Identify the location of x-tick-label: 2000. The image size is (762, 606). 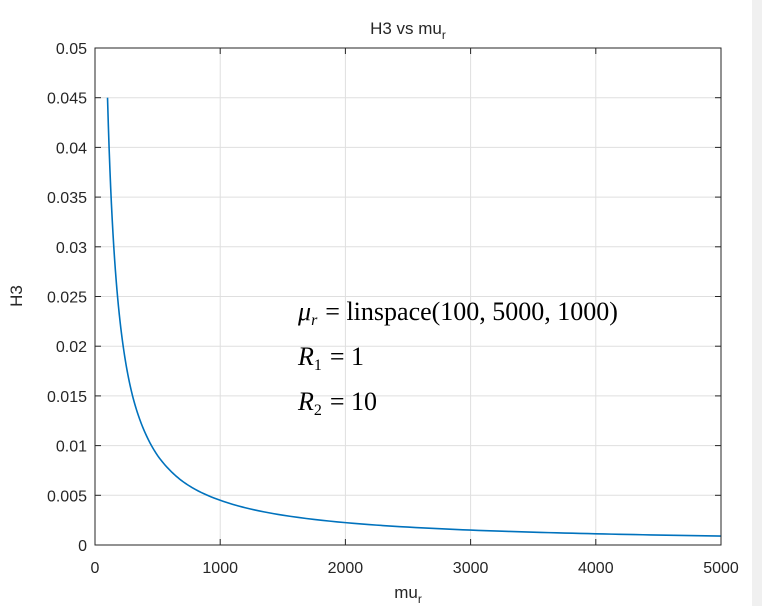
(346, 568).